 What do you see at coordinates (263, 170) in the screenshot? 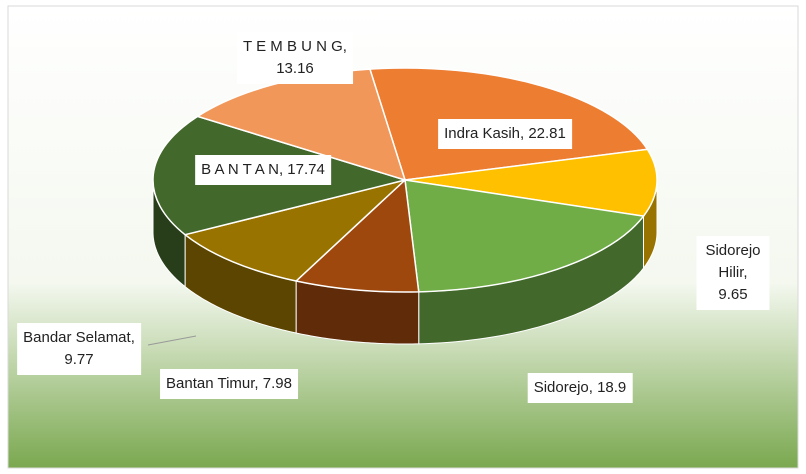
I see `data-label: B A N T A N, 17.74` at bounding box center [263, 170].